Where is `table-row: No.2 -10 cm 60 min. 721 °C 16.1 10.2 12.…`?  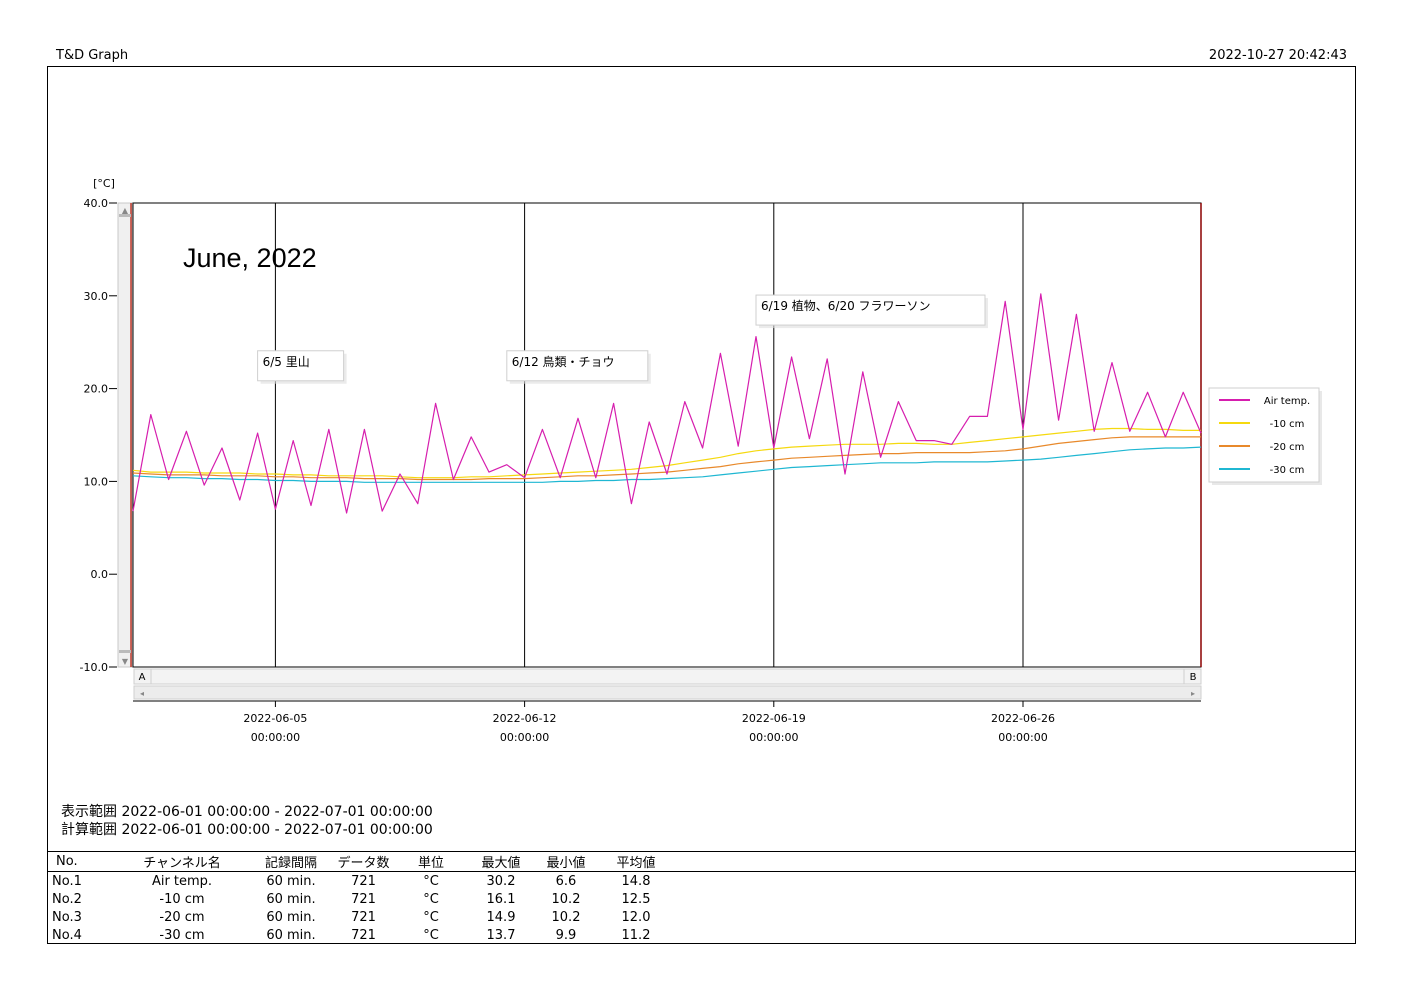 table-row: No.2 -10 cm 60 min. 721 °C 16.1 10.2 12.… is located at coordinates (701, 899).